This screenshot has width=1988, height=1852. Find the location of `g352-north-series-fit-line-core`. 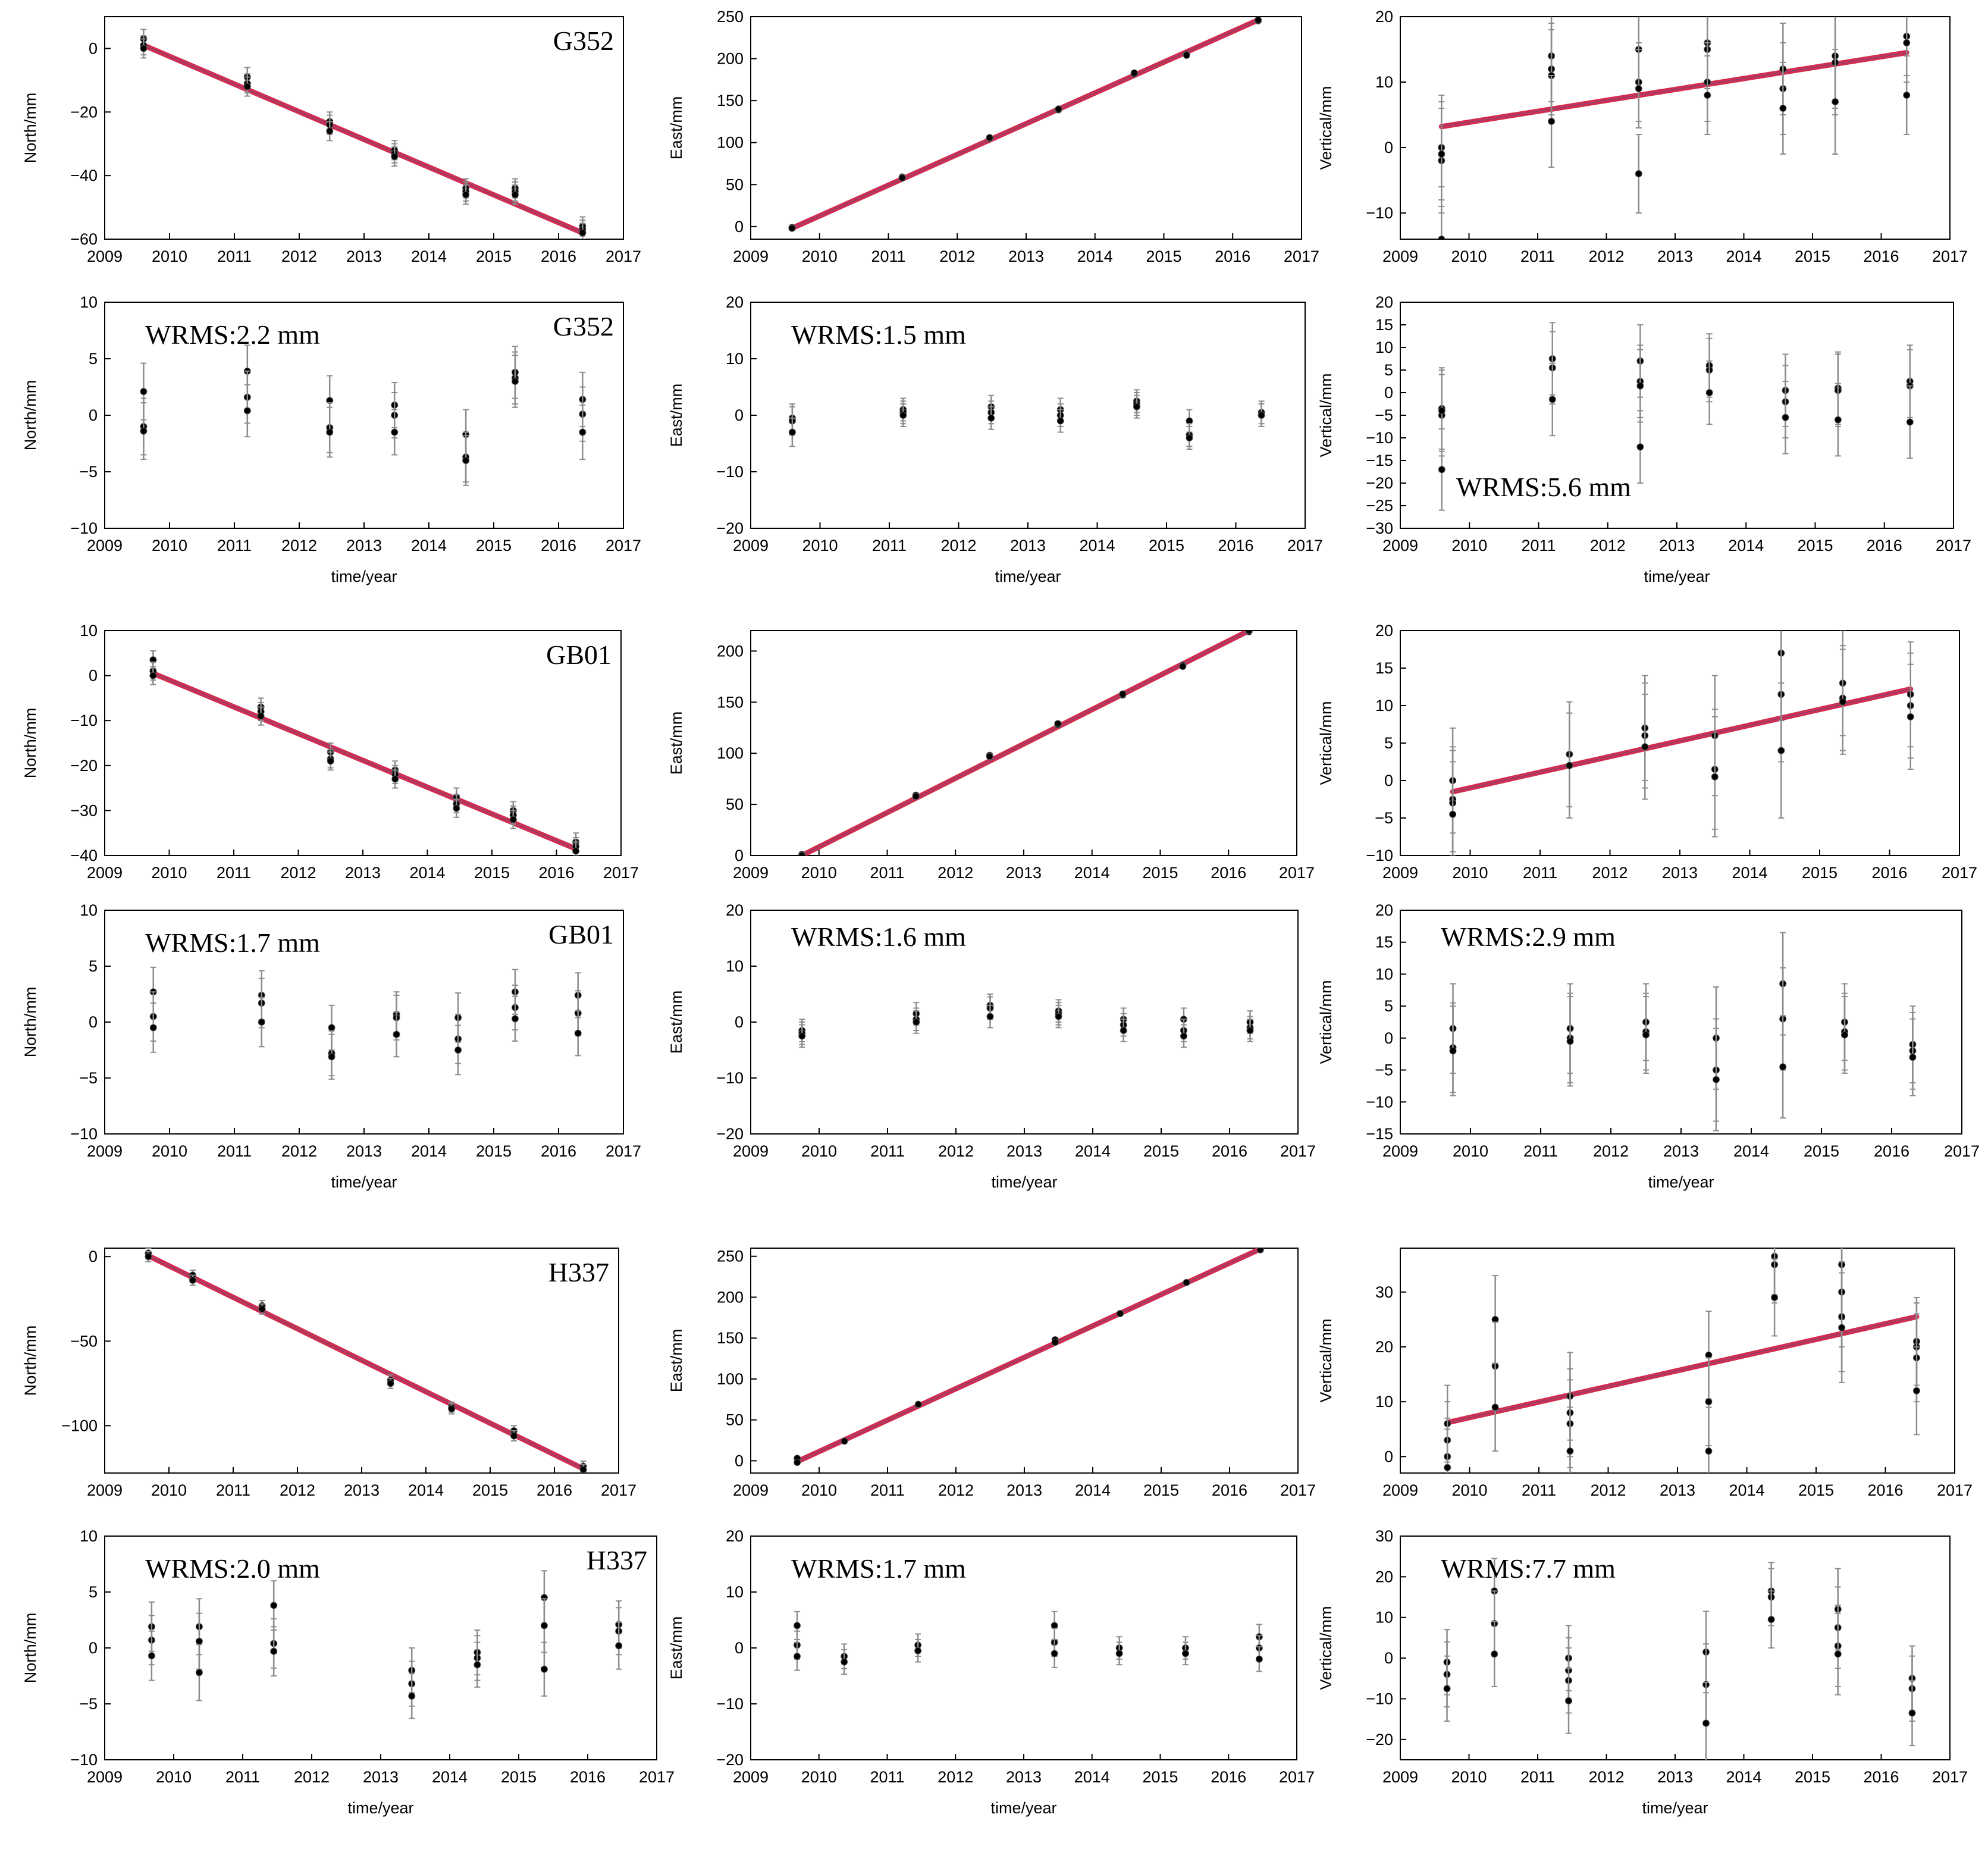

g352-north-series-fit-line-core is located at coordinates (363, 139).